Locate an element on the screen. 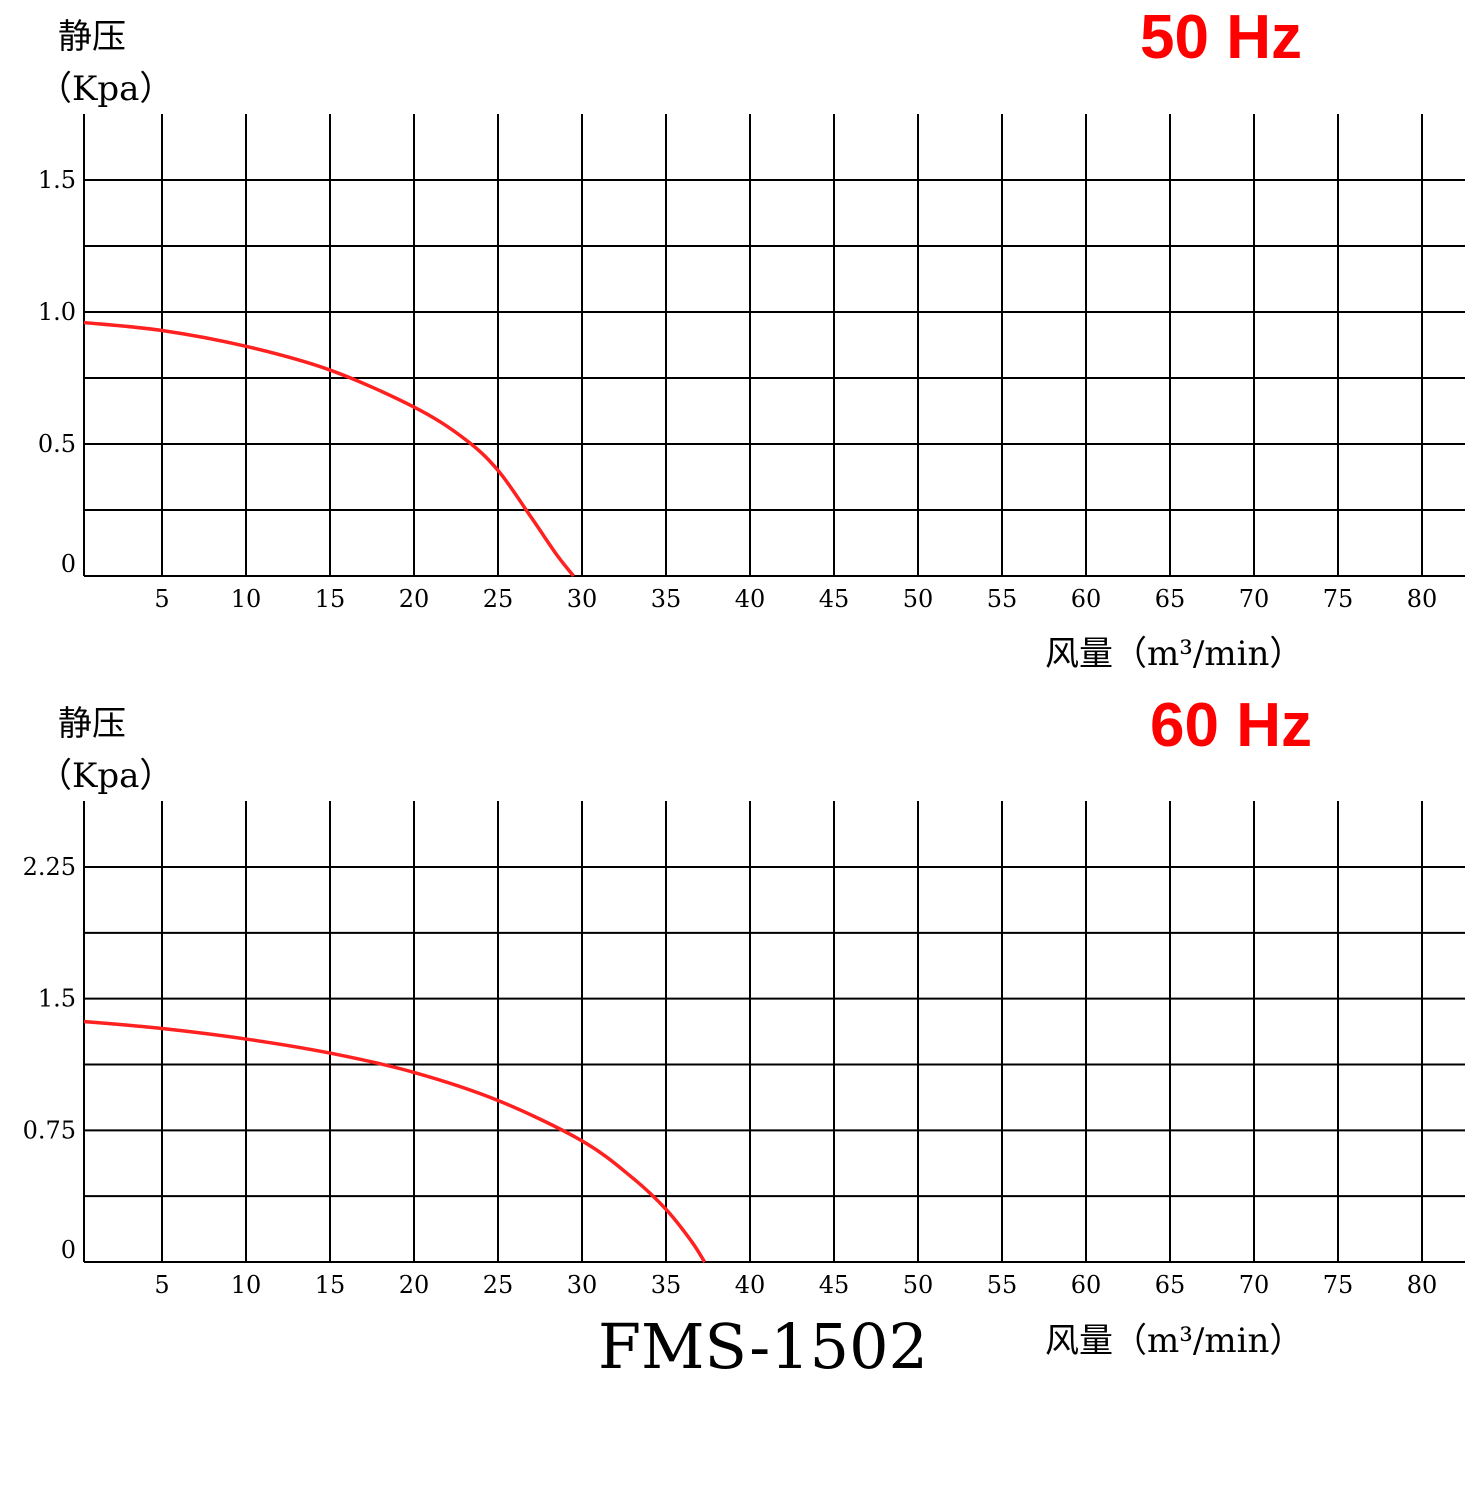  frequency-label: 60 Hz is located at coordinates (1231, 725).